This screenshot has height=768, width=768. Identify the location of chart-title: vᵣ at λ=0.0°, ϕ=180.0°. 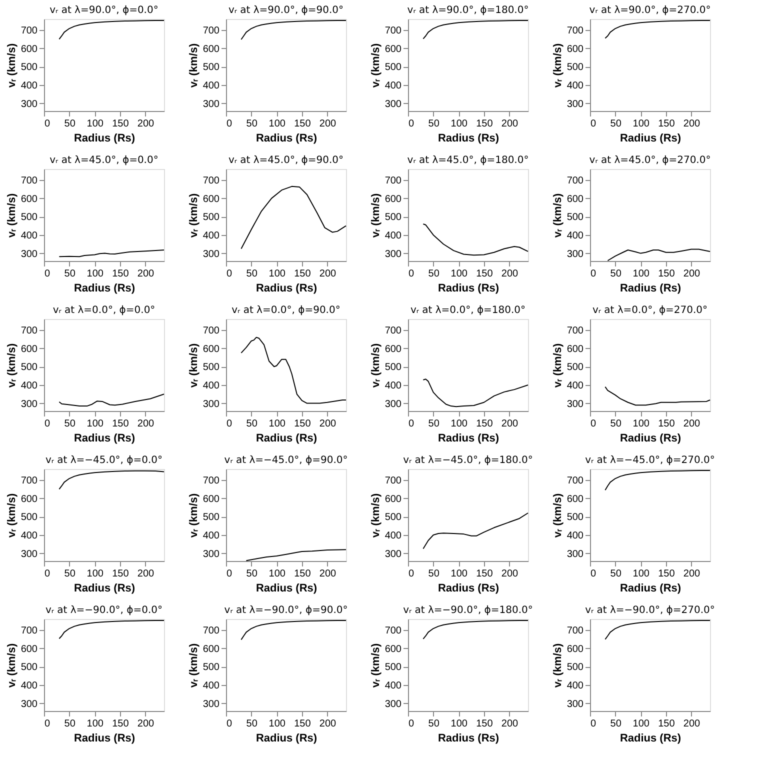
(468, 310).